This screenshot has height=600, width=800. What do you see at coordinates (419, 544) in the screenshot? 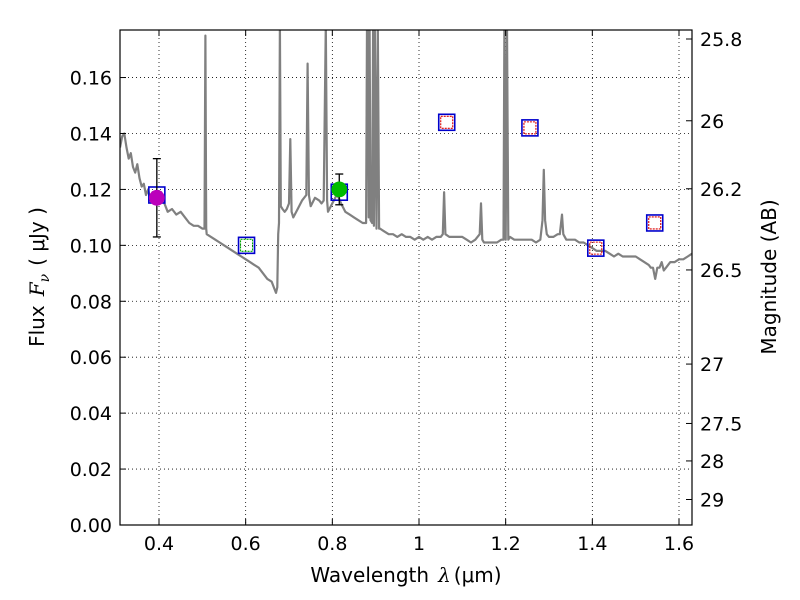
I see `x-tick-label: 1` at bounding box center [419, 544].